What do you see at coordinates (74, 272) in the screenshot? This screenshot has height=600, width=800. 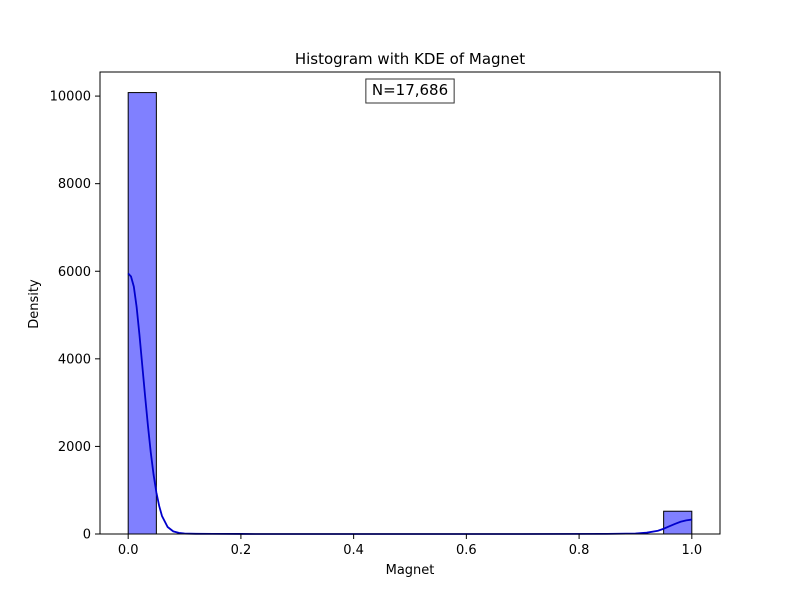 I see `y-tick-label: 6000` at bounding box center [74, 272].